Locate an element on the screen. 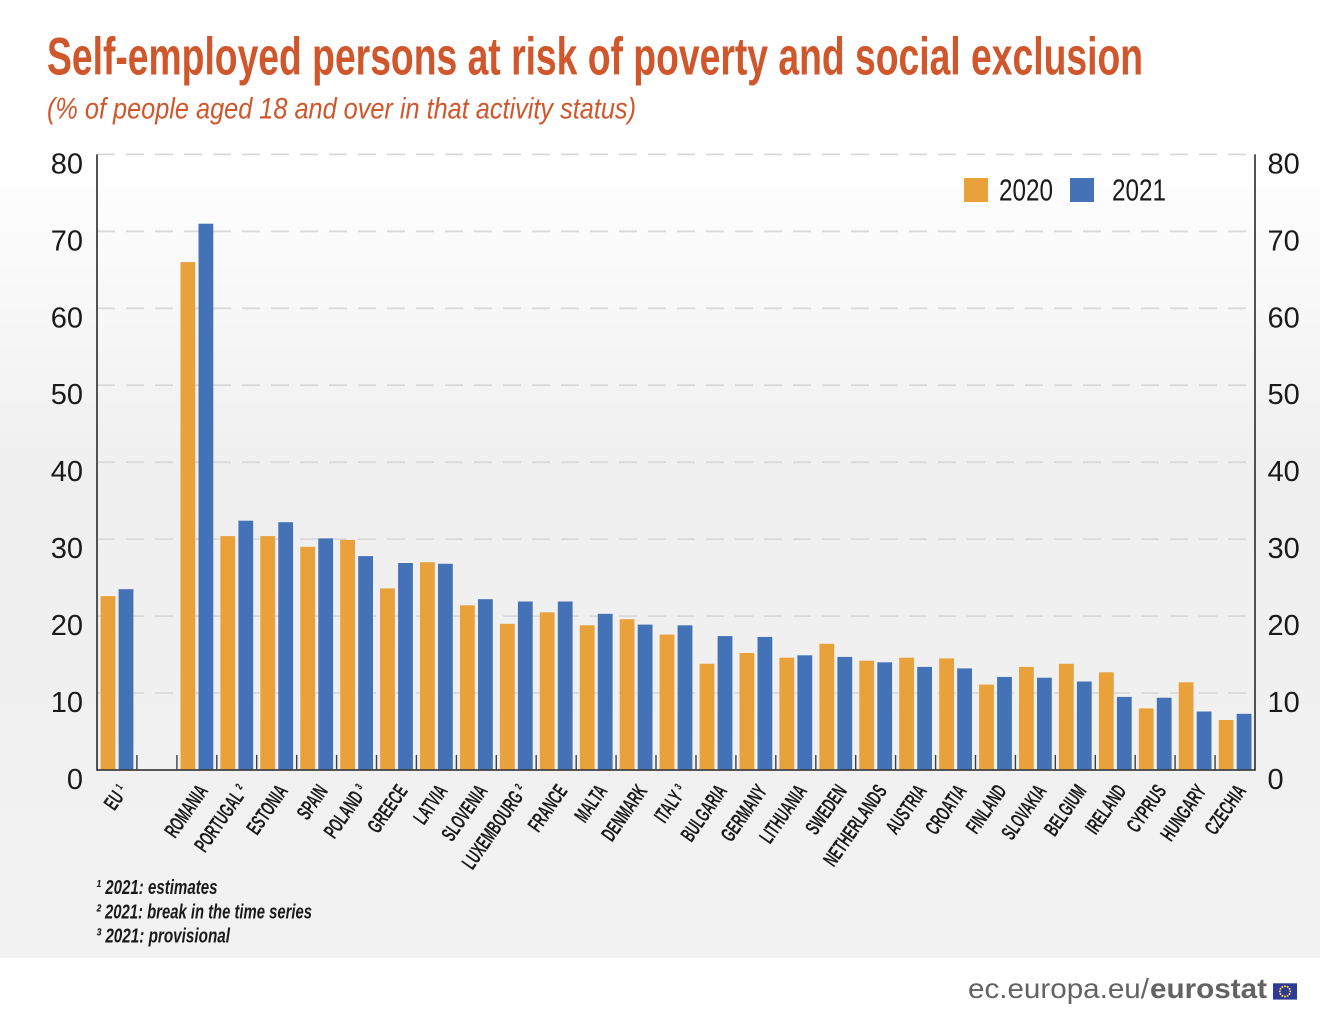 This screenshot has height=1018, width=1320. svg-text: ¹ 2021: estimates is located at coordinates (157, 888).